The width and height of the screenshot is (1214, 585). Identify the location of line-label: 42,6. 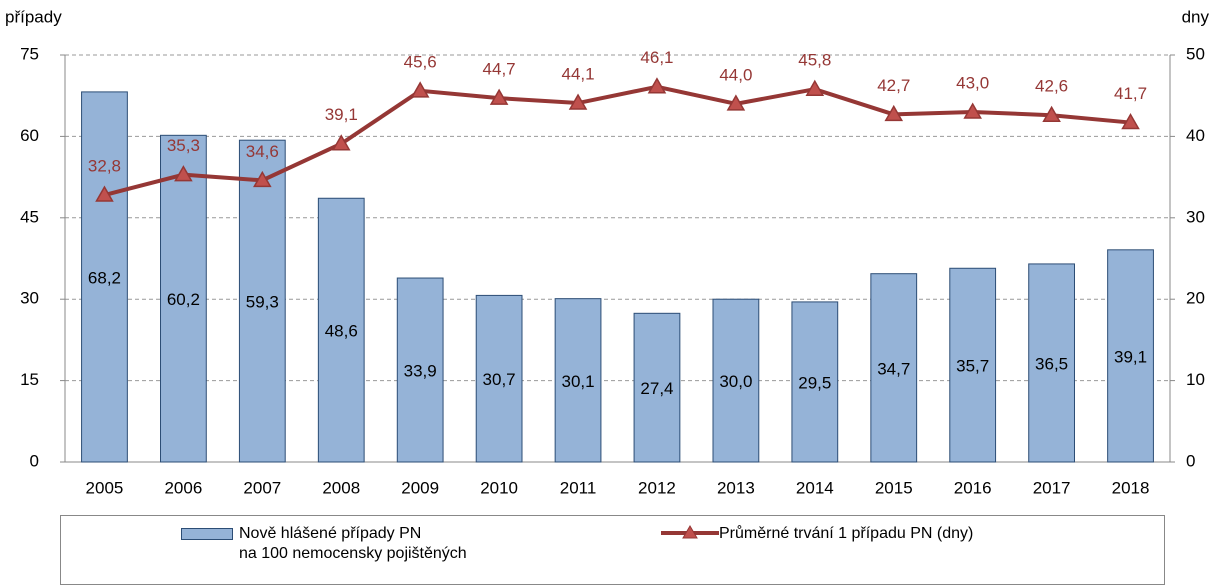
(1051, 86).